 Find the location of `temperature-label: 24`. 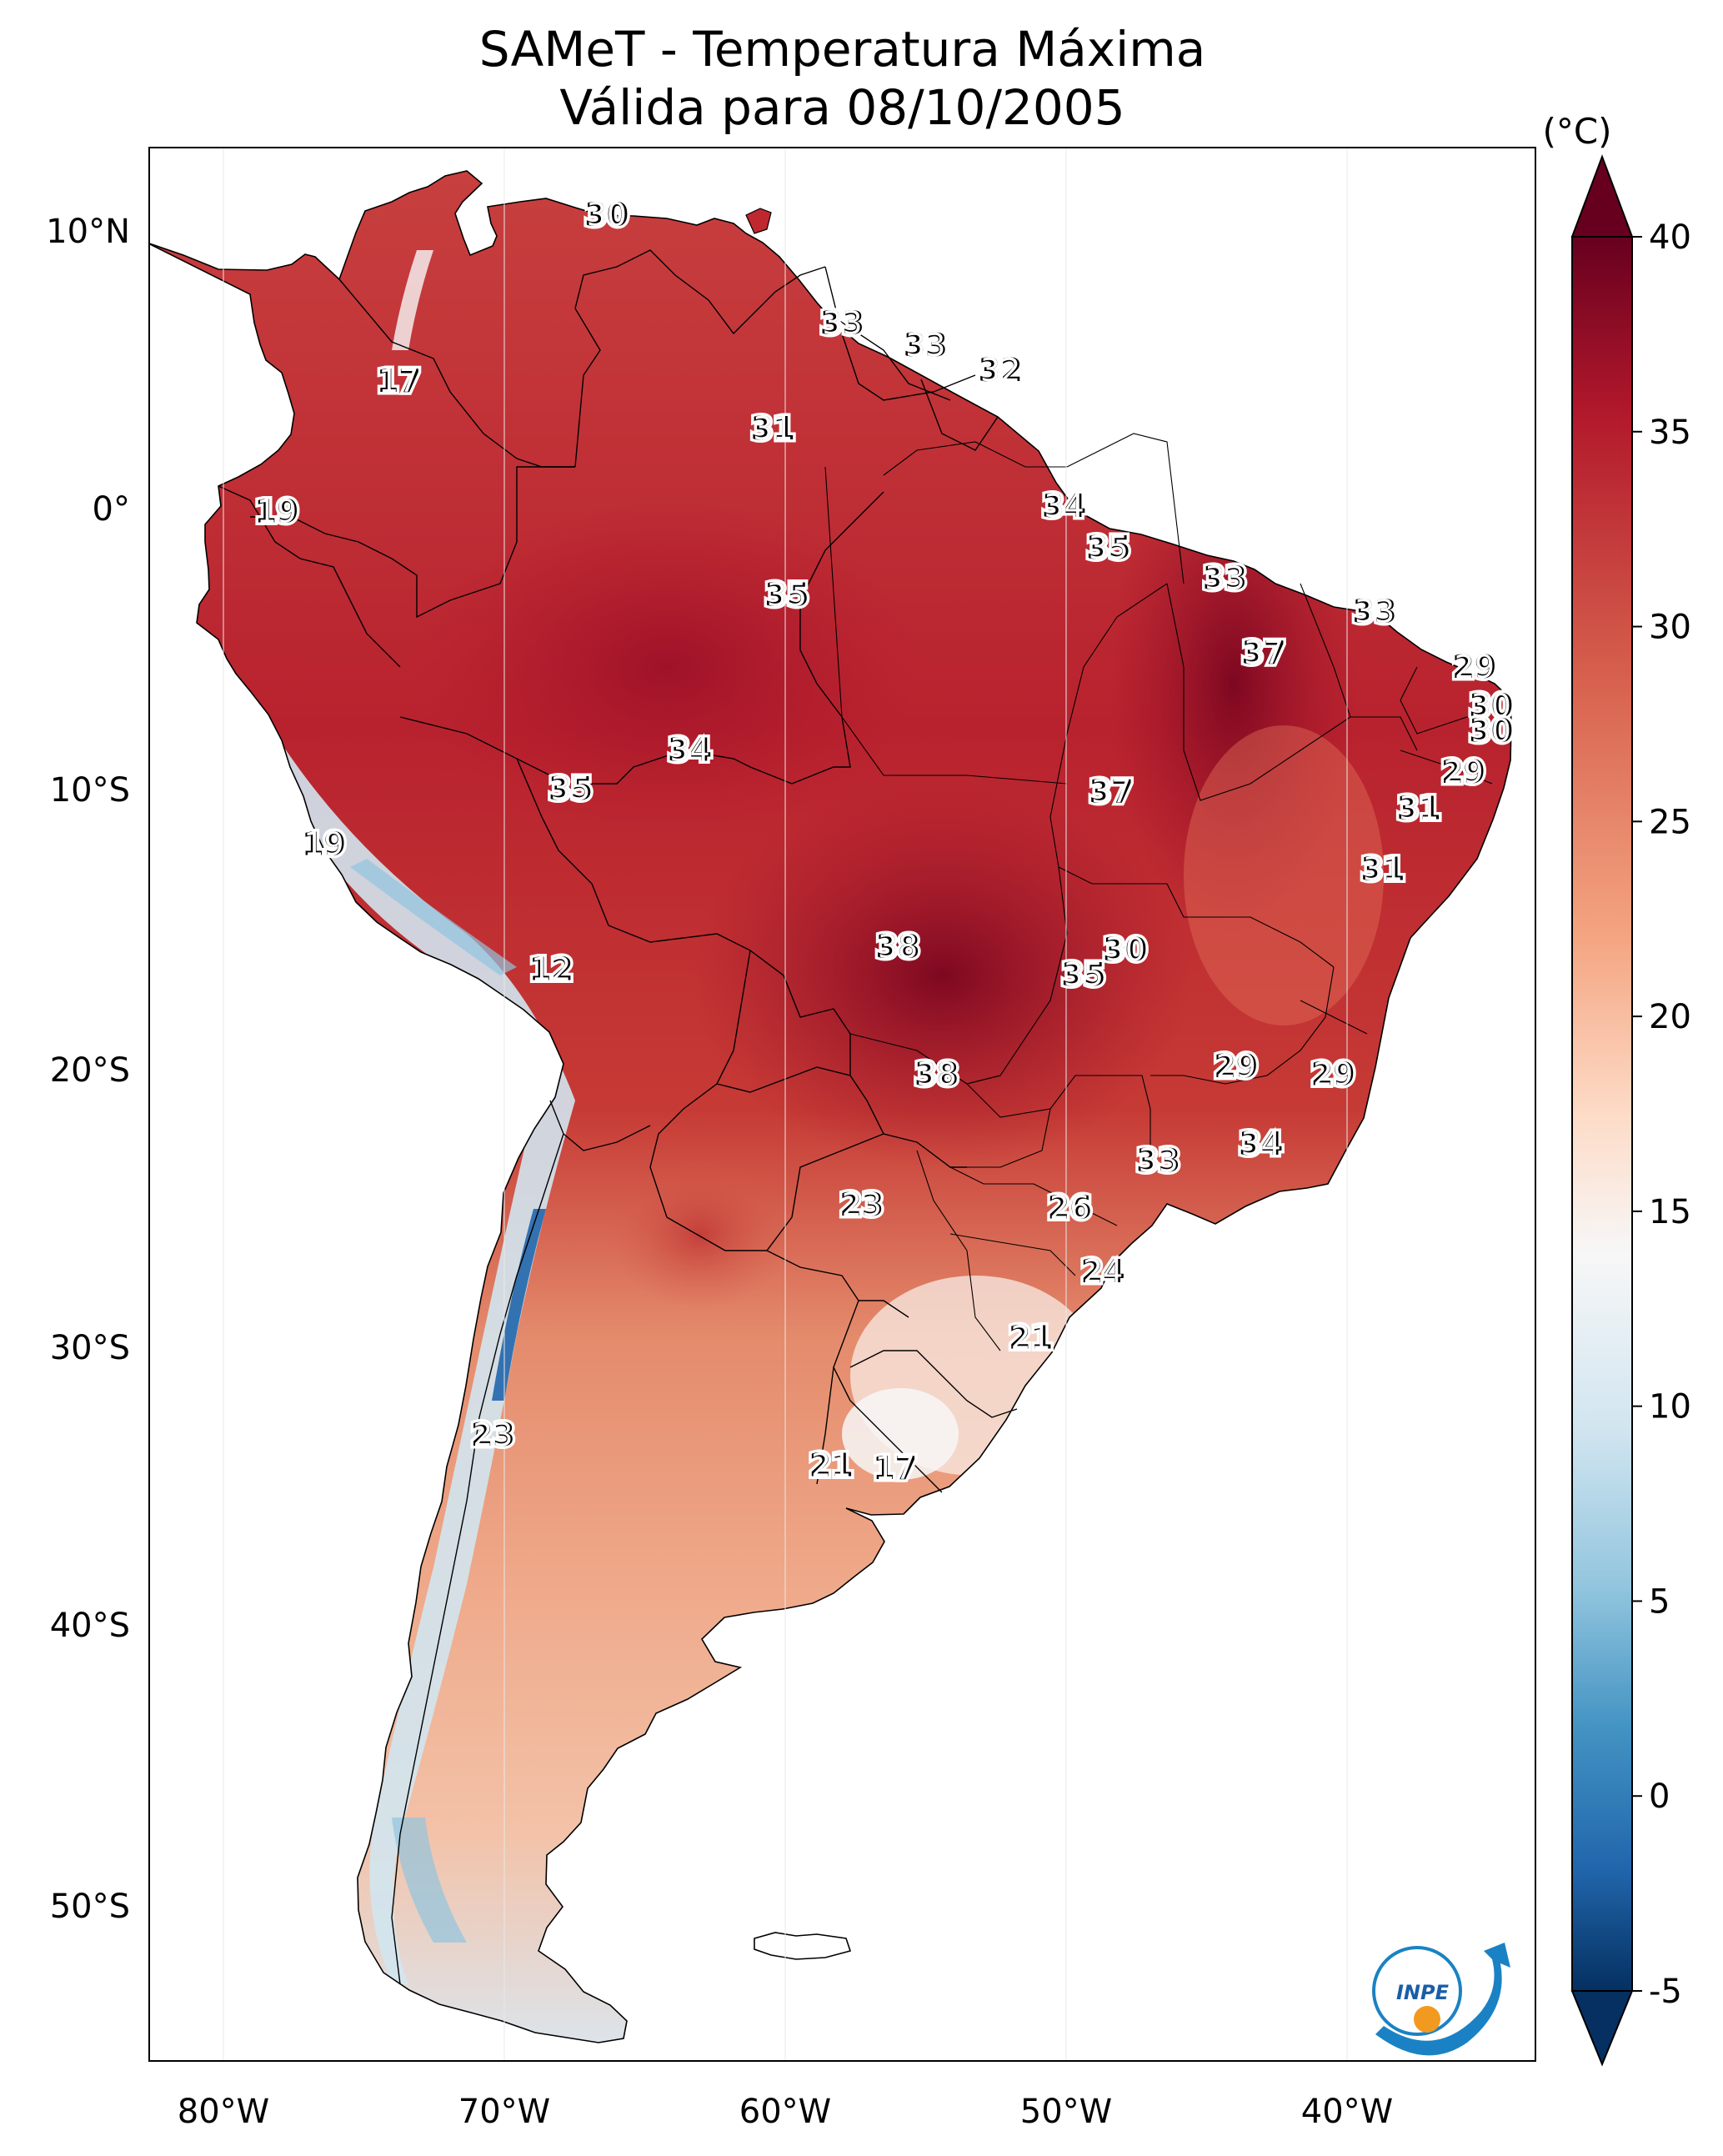

temperature-label: 24 is located at coordinates (1103, 1271).